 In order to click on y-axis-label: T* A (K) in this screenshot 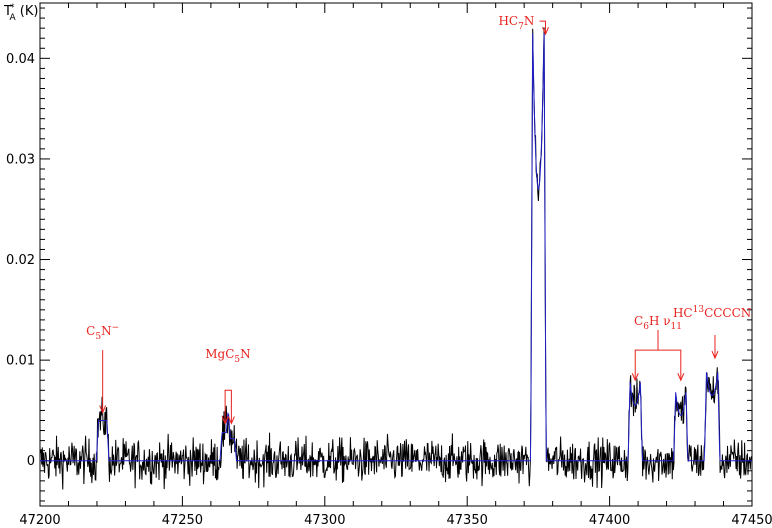, I will do `click(20, 13)`.